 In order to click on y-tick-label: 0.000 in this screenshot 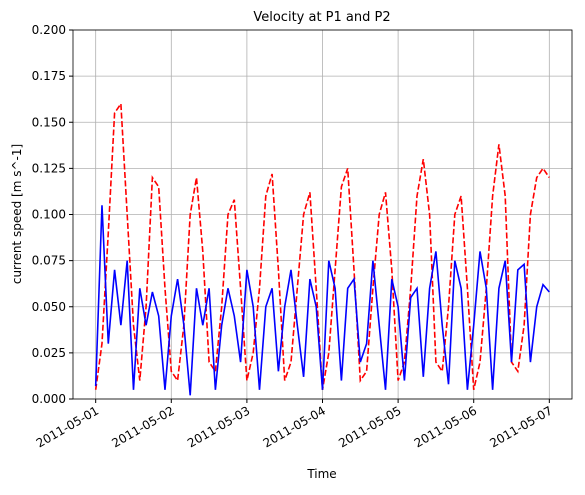, I will do `click(49, 399)`.